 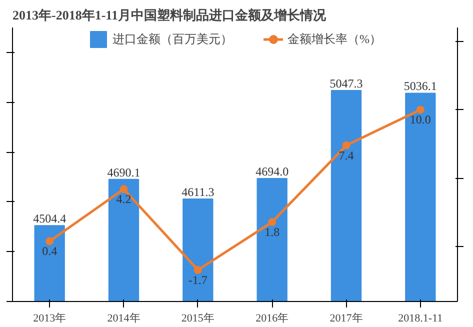 I want to click on x-tick-label: 2014年, so click(x=123, y=318).